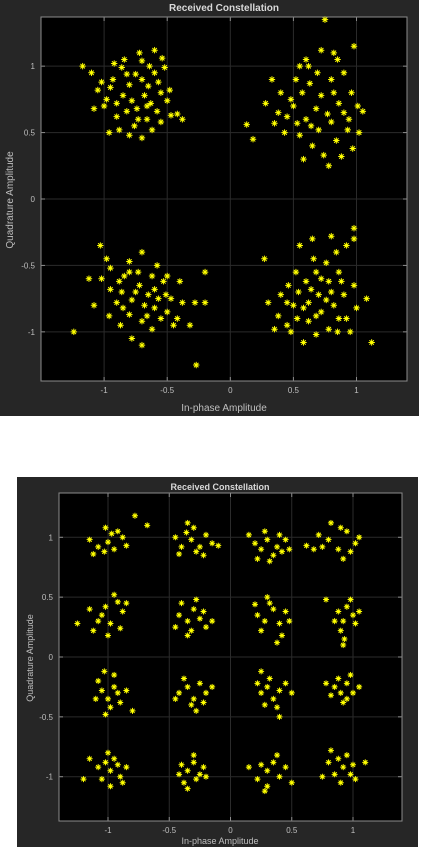 This screenshot has width=421, height=849. Describe the element at coordinates (219, 487) in the screenshot. I see `chart-title: Received Constellation` at that location.